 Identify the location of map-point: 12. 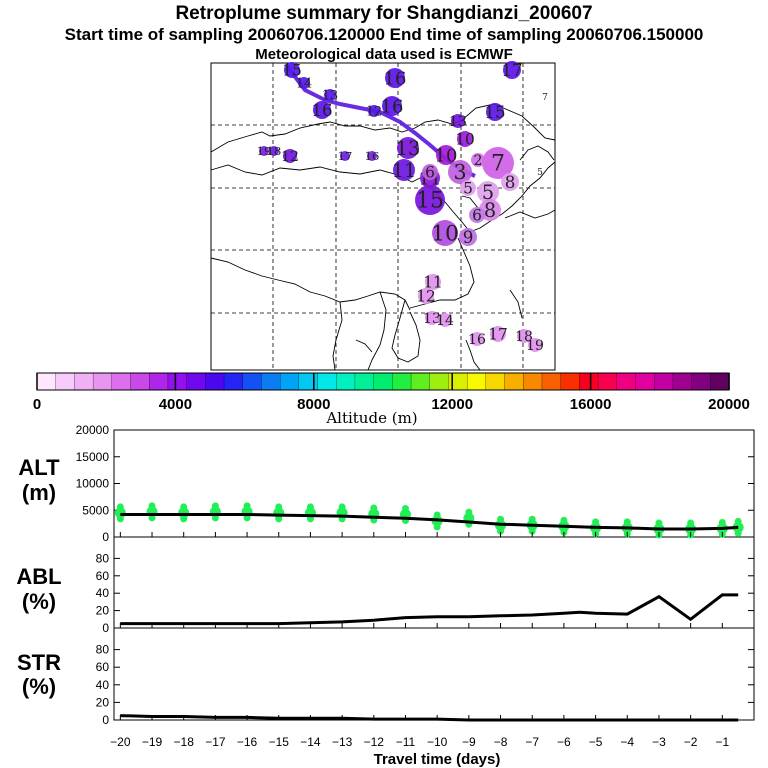
(374, 111).